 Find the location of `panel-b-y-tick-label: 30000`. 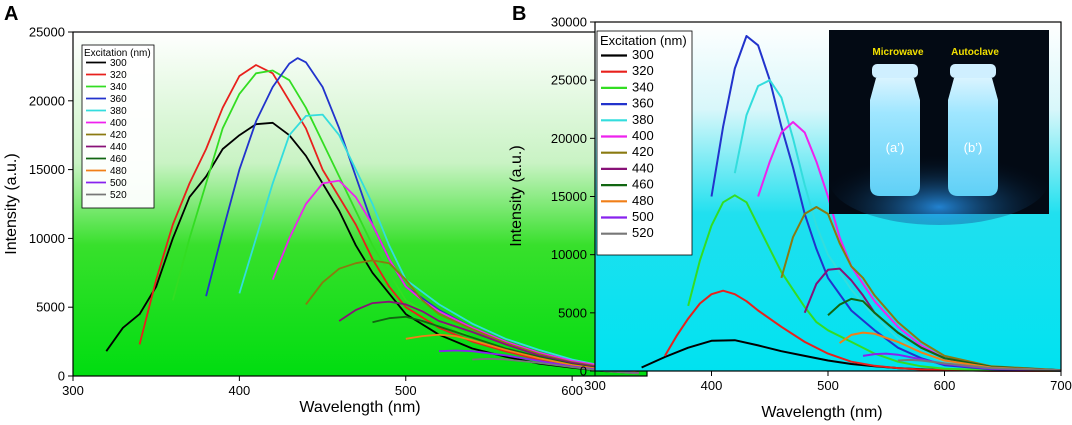

panel-b-y-tick-label: 30000 is located at coordinates (569, 22).